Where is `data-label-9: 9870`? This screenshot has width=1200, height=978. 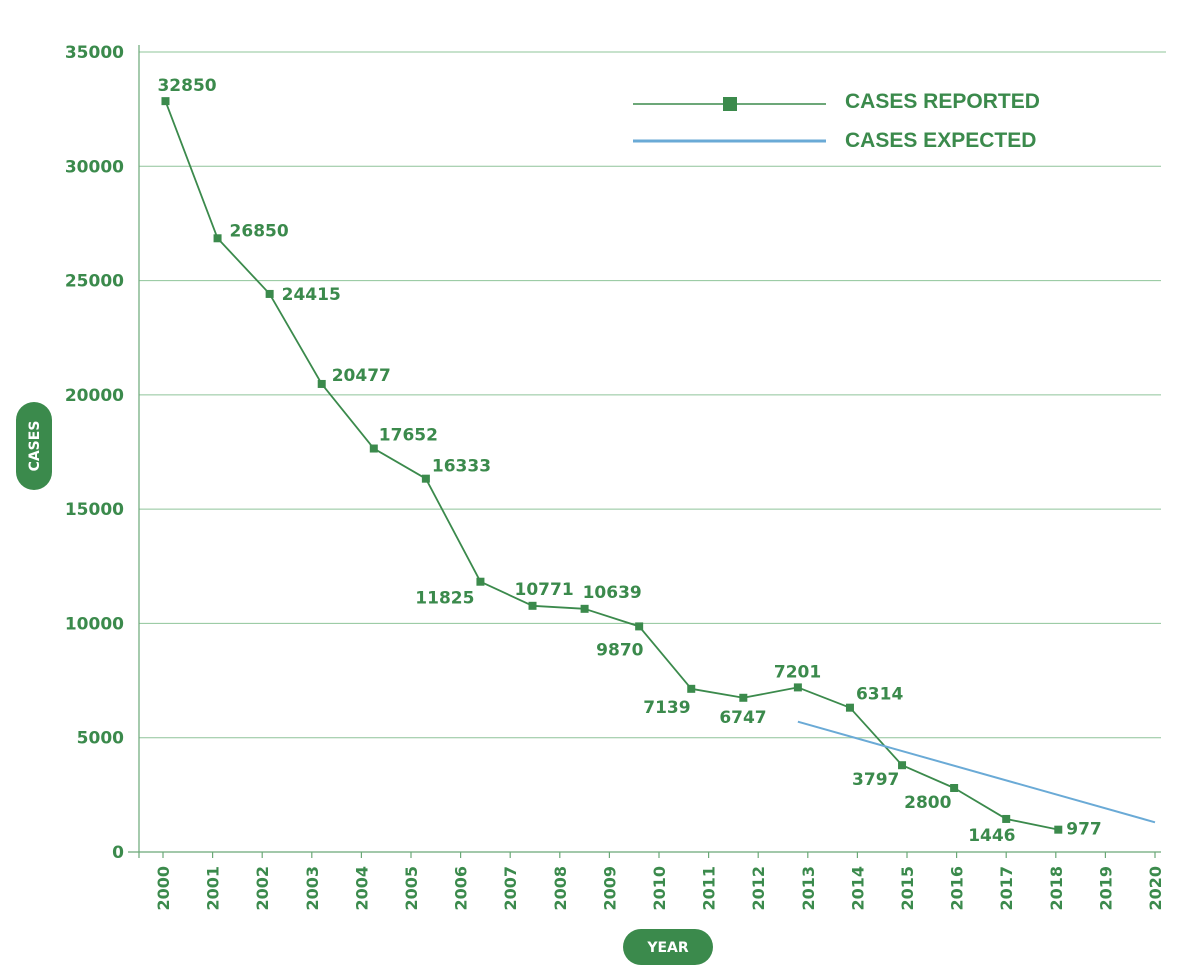
data-label-9: 9870 is located at coordinates (619, 650).